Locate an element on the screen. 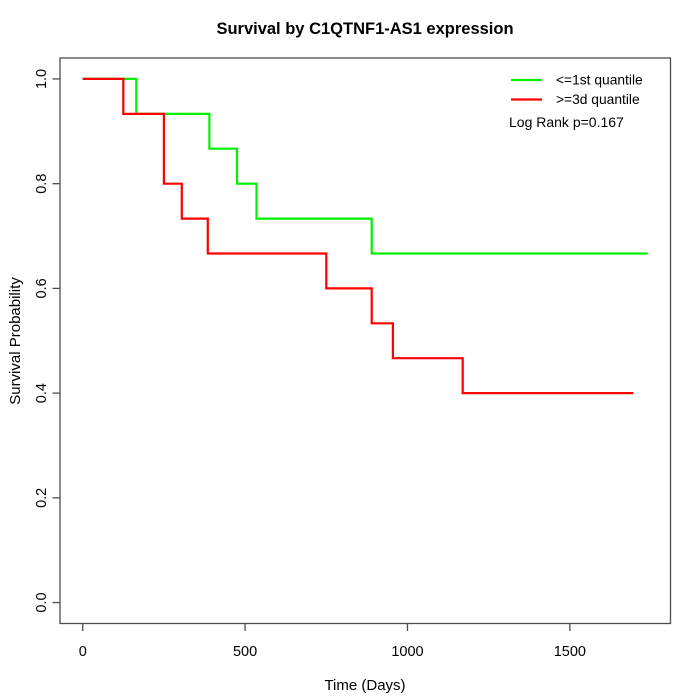  chart-title: Survival by C1QTNF1-AS1 expression is located at coordinates (364, 29).